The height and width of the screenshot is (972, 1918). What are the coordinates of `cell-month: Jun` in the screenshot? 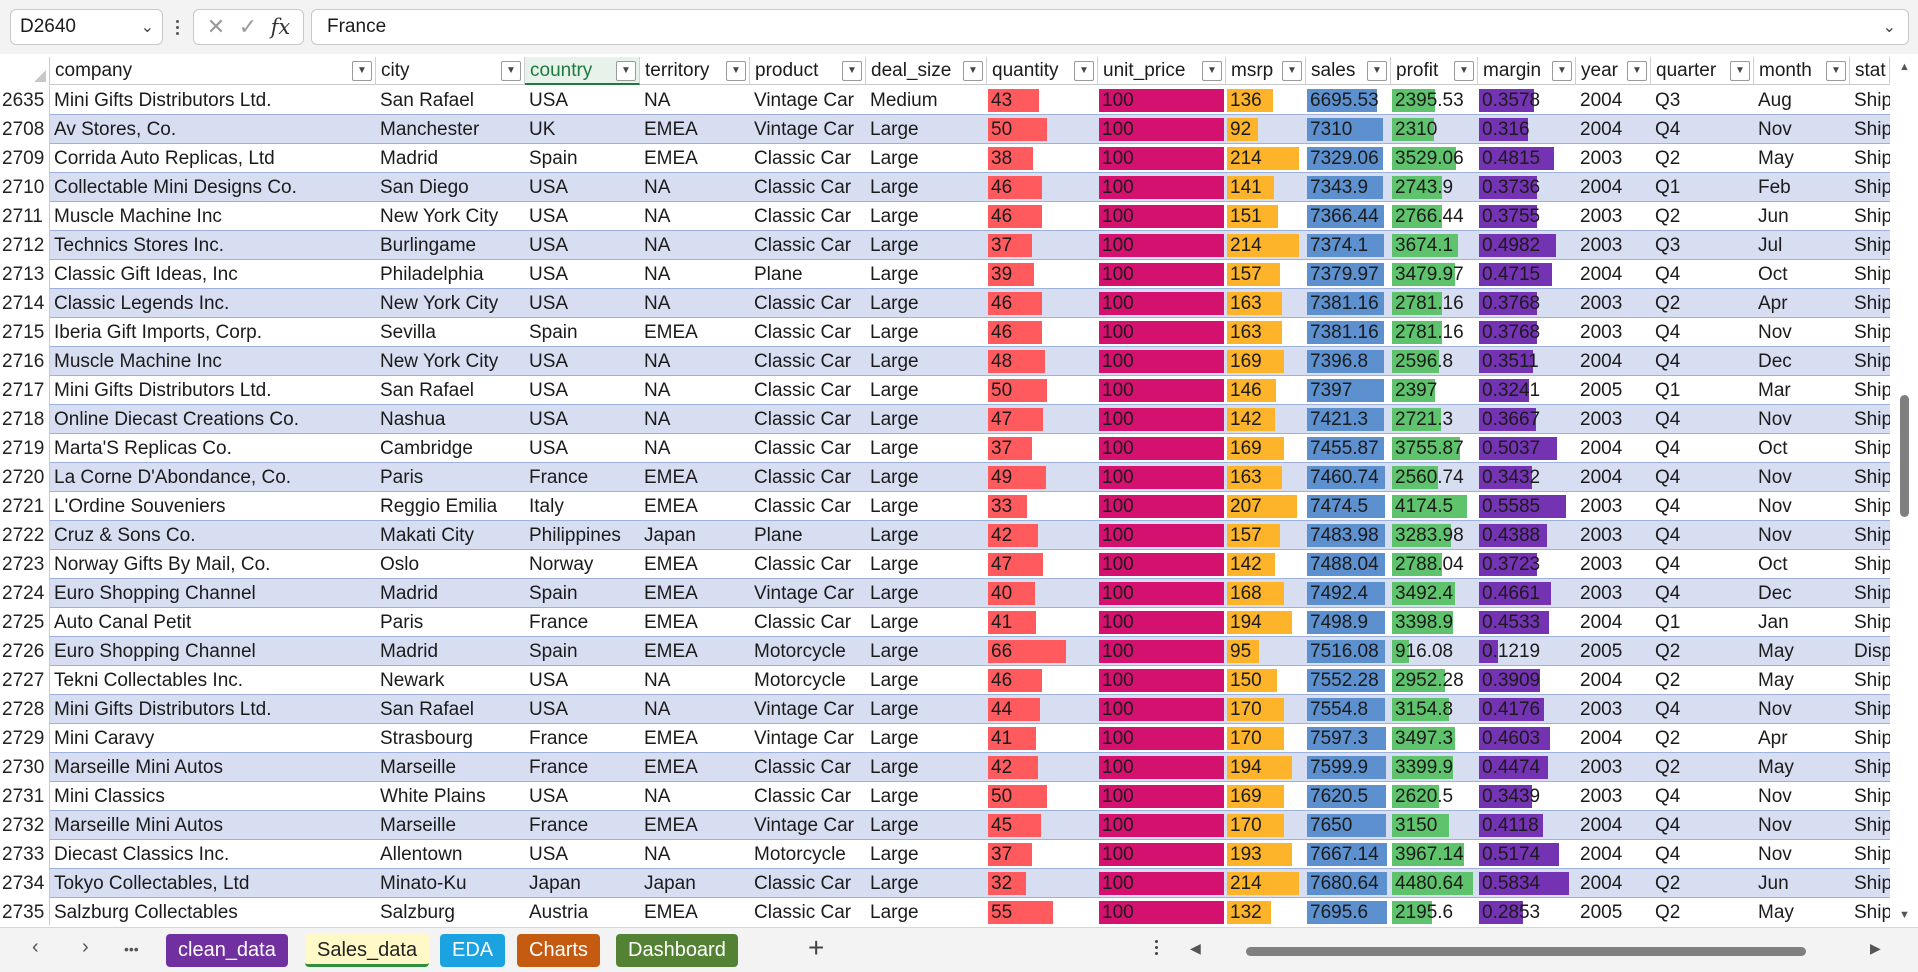 It's located at (1802, 883).